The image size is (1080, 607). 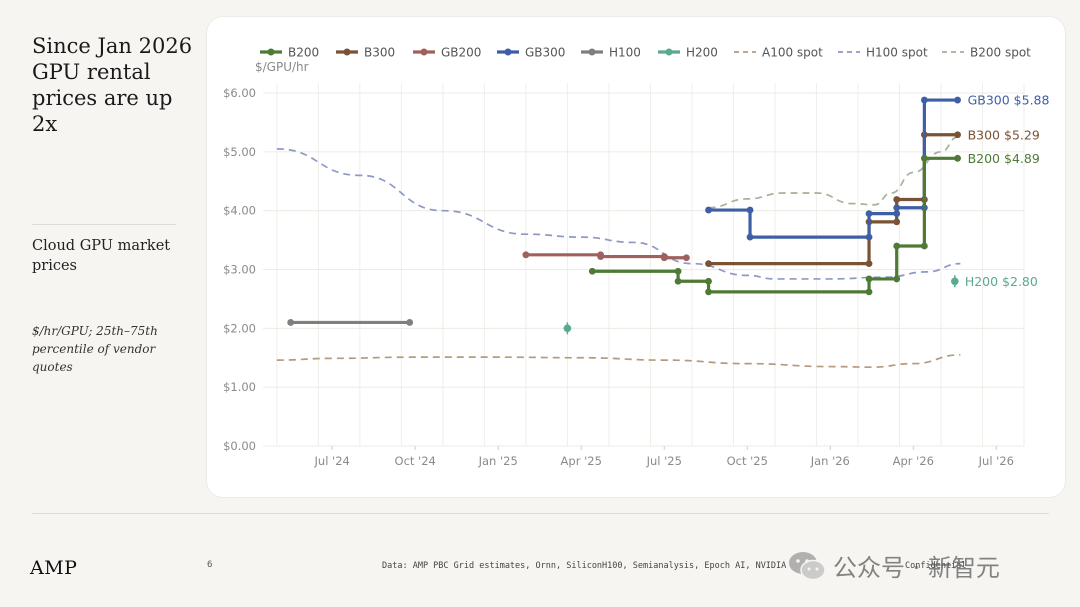 What do you see at coordinates (210, 565) in the screenshot?
I see `page-number: 6` at bounding box center [210, 565].